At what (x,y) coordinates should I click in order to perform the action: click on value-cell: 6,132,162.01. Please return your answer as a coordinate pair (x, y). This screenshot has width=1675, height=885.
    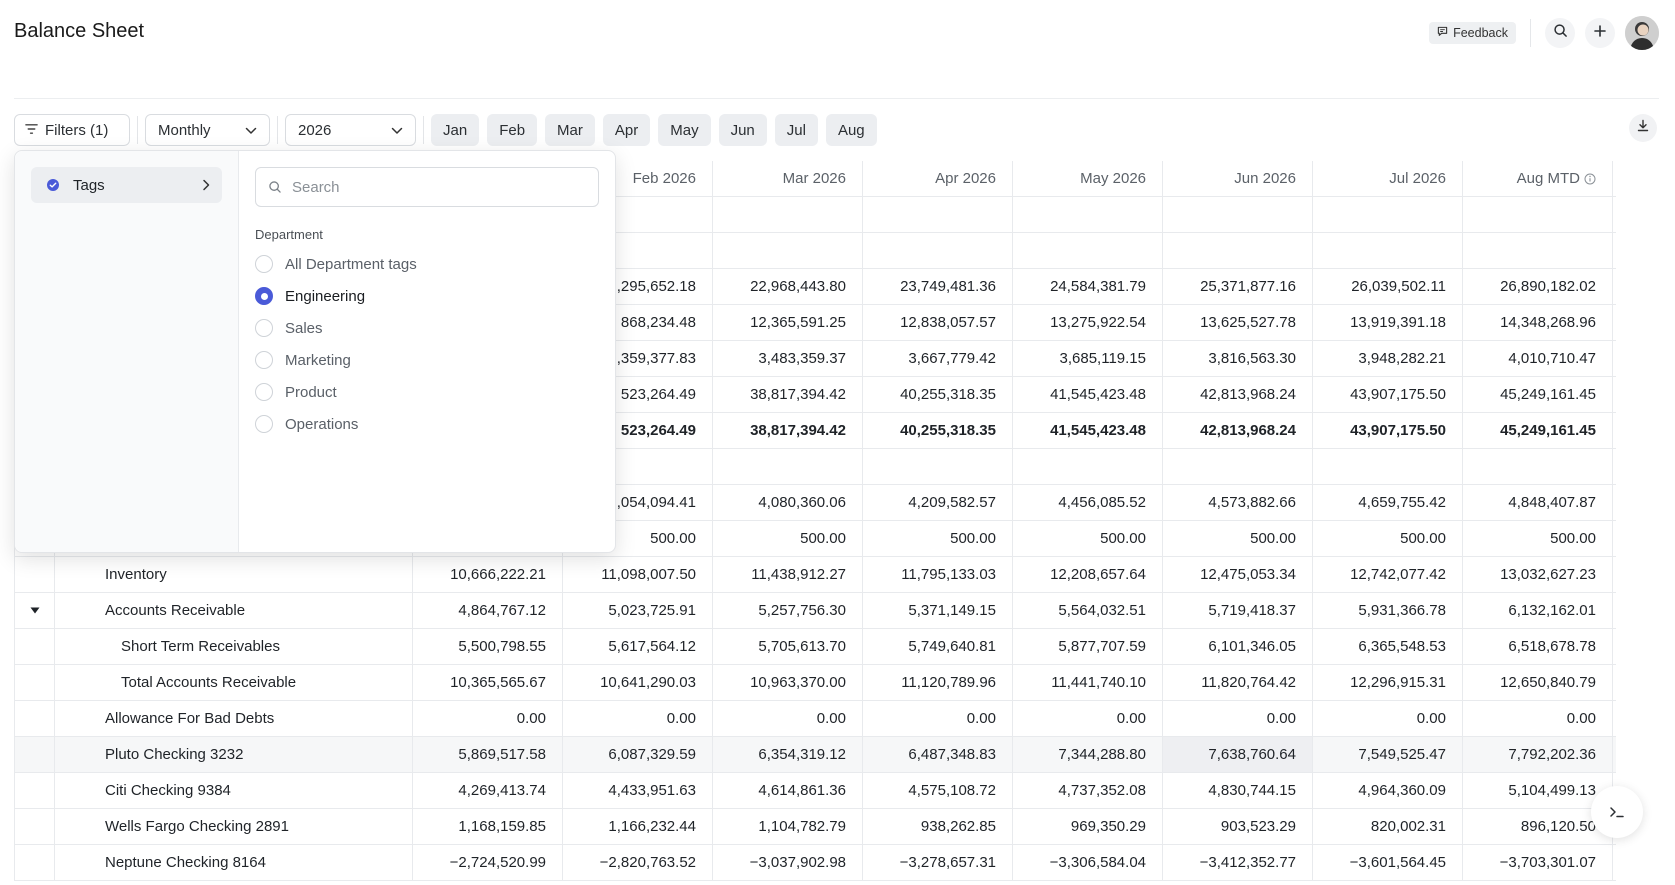
    Looking at the image, I should click on (1538, 610).